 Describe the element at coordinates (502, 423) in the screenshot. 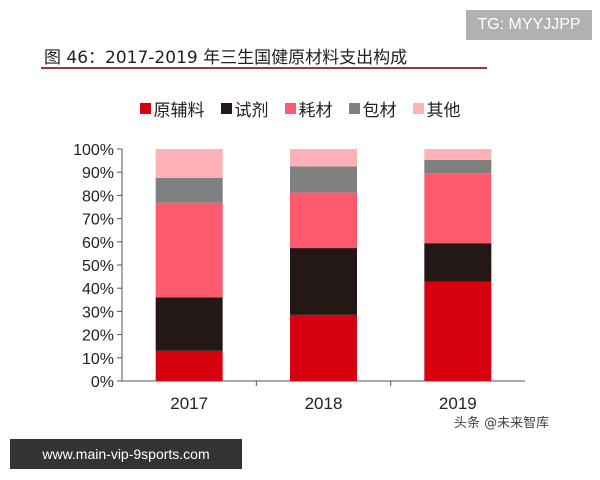

I see `source-watermark: 头条 @未来智库` at that location.